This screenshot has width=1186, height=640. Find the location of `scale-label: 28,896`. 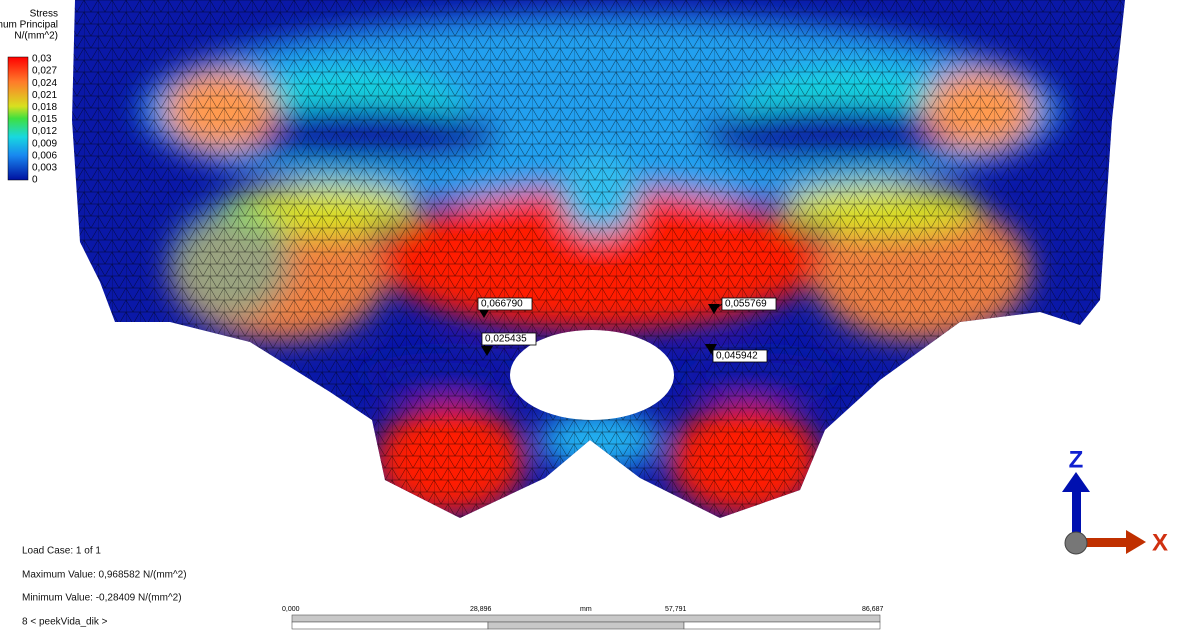

scale-label: 28,896 is located at coordinates (481, 609).